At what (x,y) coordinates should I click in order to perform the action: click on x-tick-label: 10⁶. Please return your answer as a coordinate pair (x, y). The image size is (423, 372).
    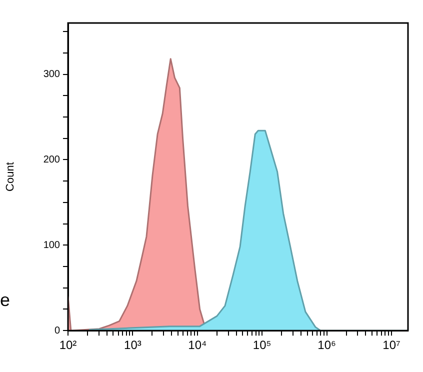
    Looking at the image, I should click on (327, 345).